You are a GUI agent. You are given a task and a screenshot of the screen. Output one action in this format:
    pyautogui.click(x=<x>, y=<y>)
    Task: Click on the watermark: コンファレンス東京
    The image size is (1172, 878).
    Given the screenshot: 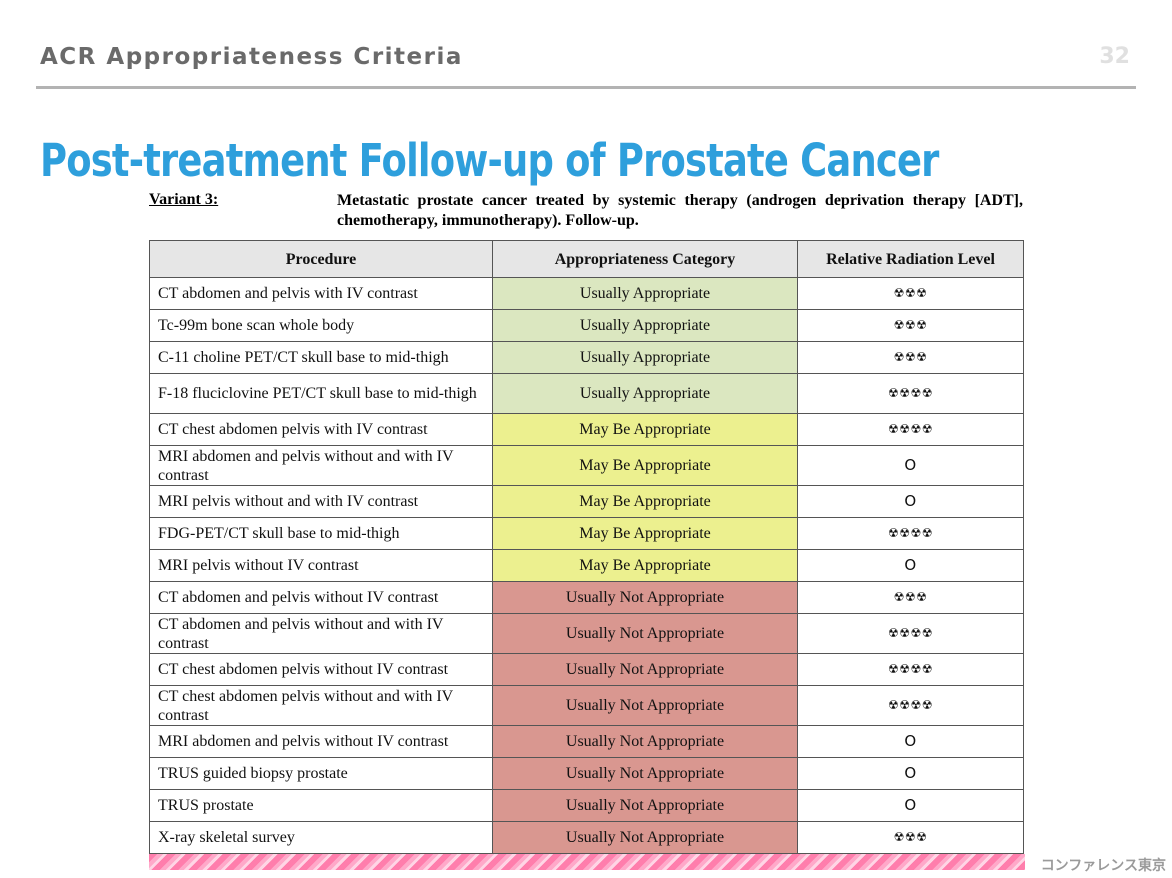 What is the action you would take?
    pyautogui.click(x=1103, y=866)
    